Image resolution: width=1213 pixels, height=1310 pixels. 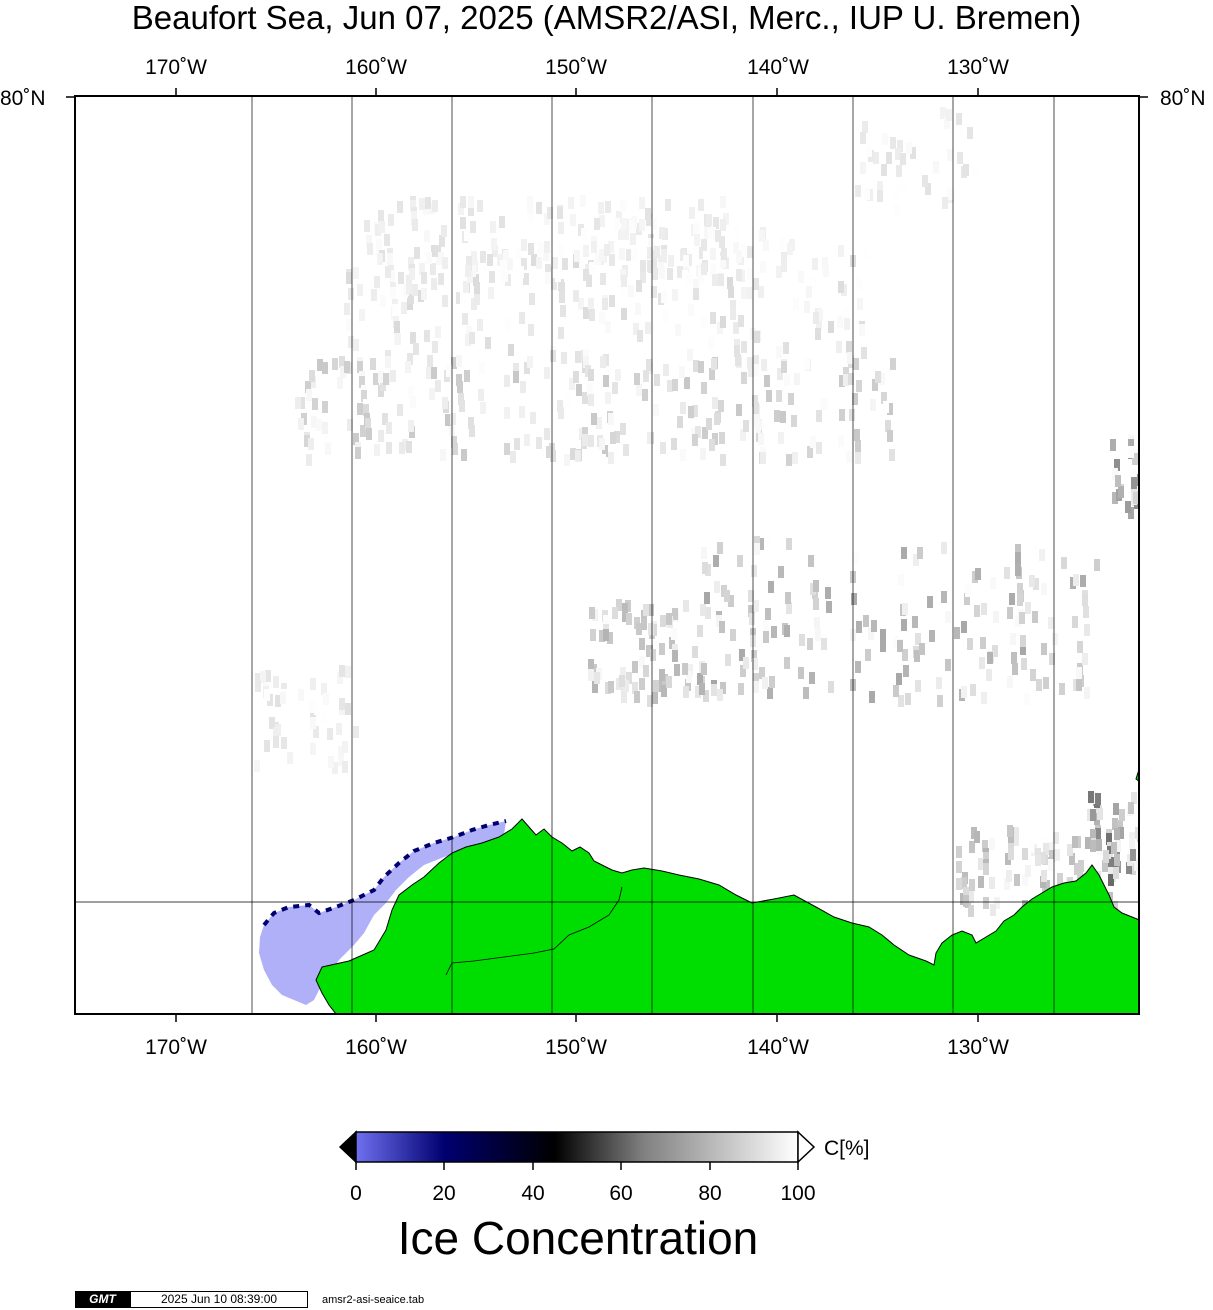 What do you see at coordinates (726, 915) in the screenshot?
I see `alaska-land` at bounding box center [726, 915].